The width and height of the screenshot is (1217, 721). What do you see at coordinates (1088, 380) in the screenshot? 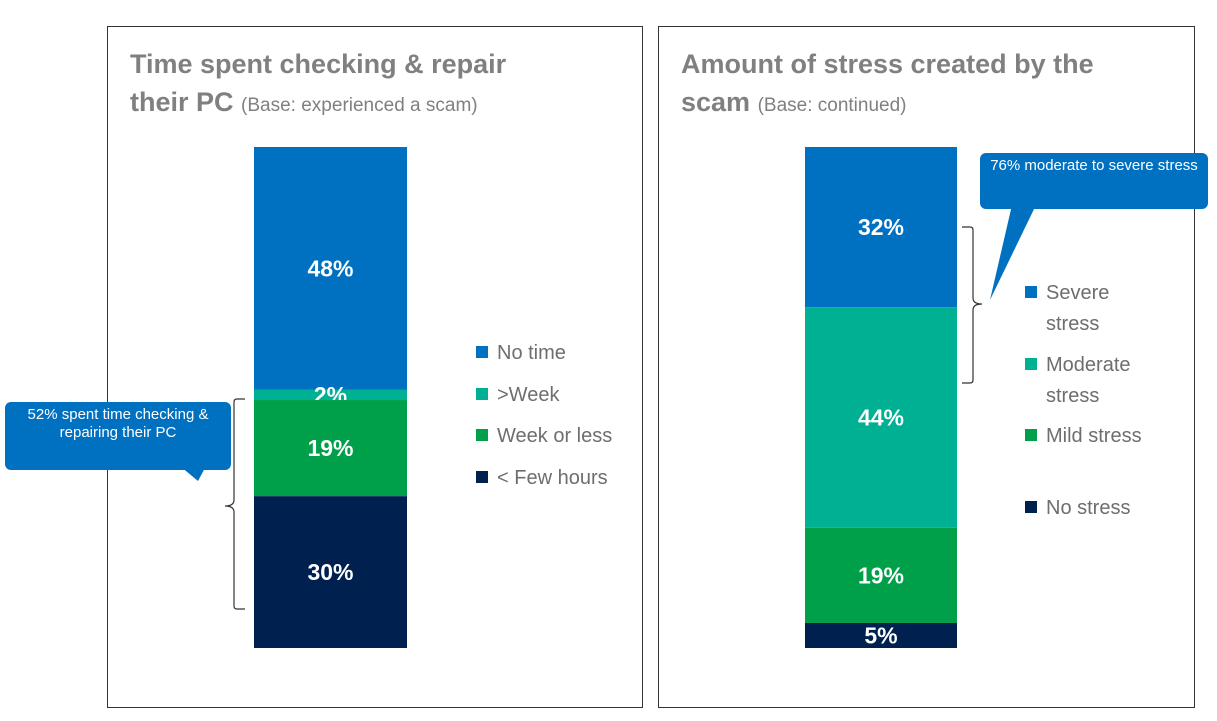
I see `legend-label-moderate: Moderate stress` at bounding box center [1088, 380].